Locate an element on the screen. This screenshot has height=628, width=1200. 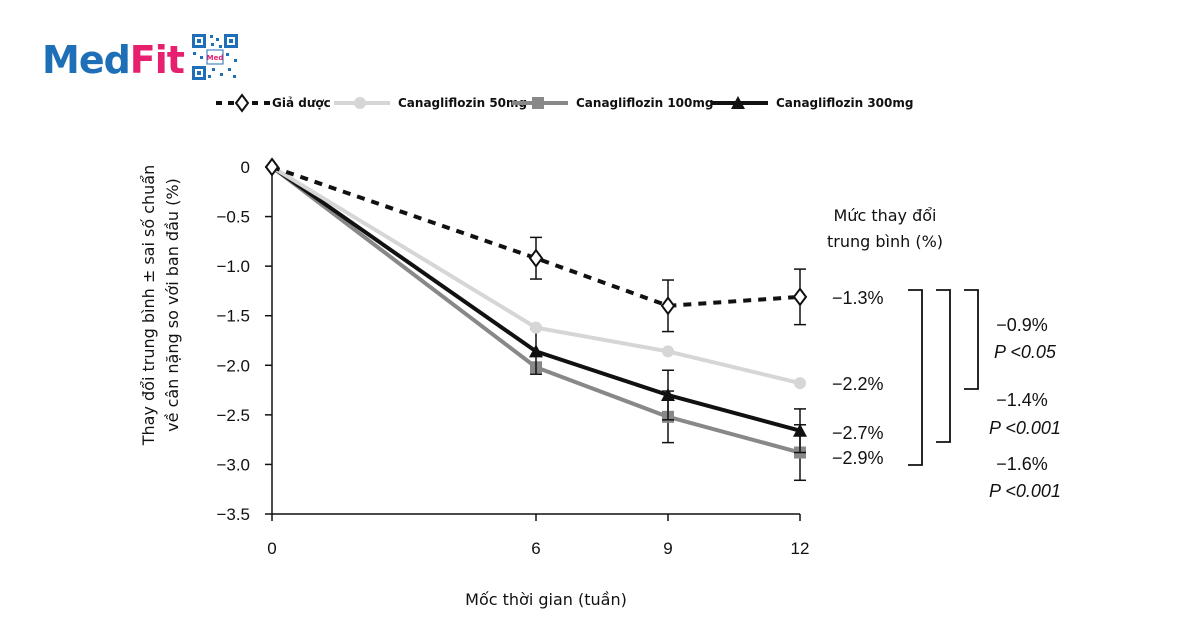
series-line-placebo is located at coordinates (536, 236).